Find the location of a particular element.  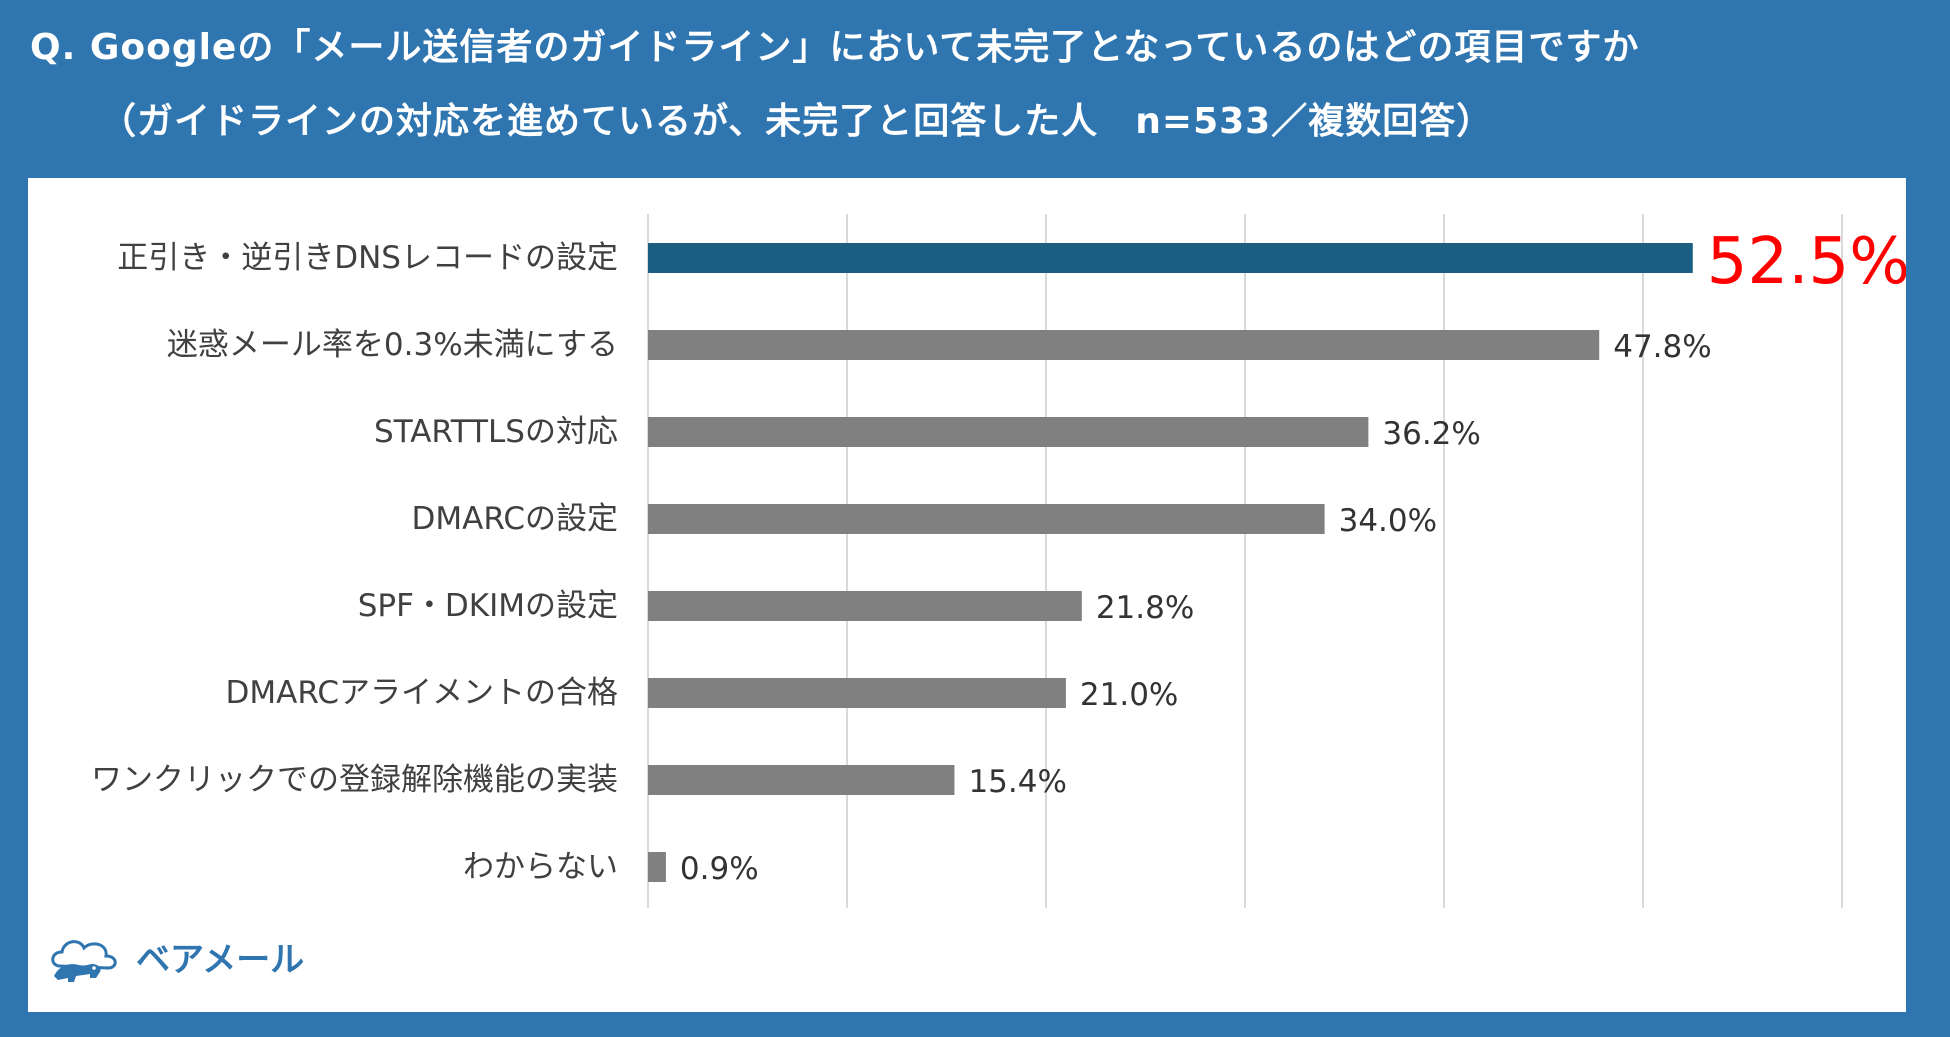

value-label: 21.0% is located at coordinates (1129, 695).